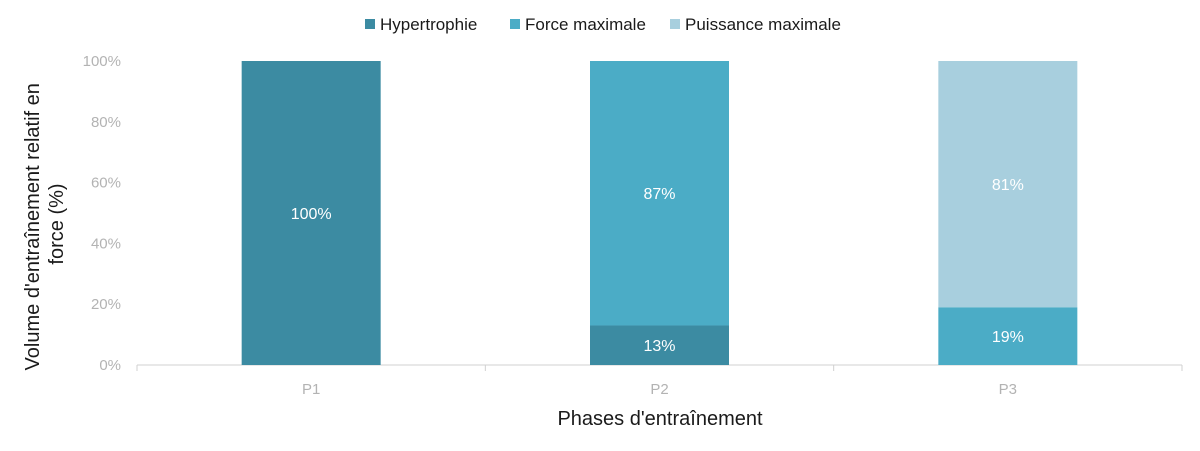  I want to click on y-tick-label: 100%, so click(102, 61).